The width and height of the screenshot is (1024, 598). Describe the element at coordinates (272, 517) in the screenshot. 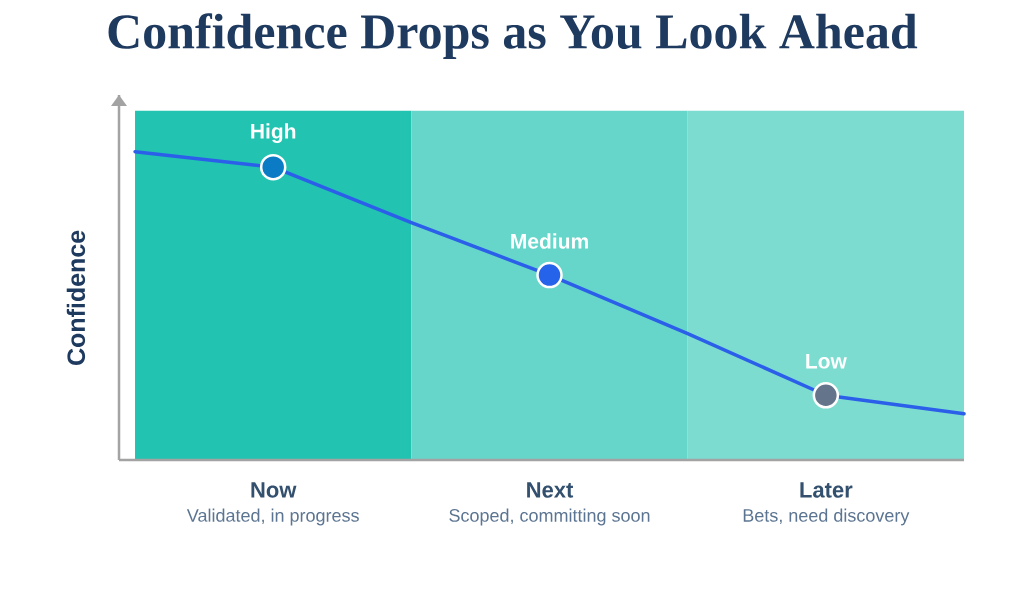

I see `text: Validated, in progress` at that location.